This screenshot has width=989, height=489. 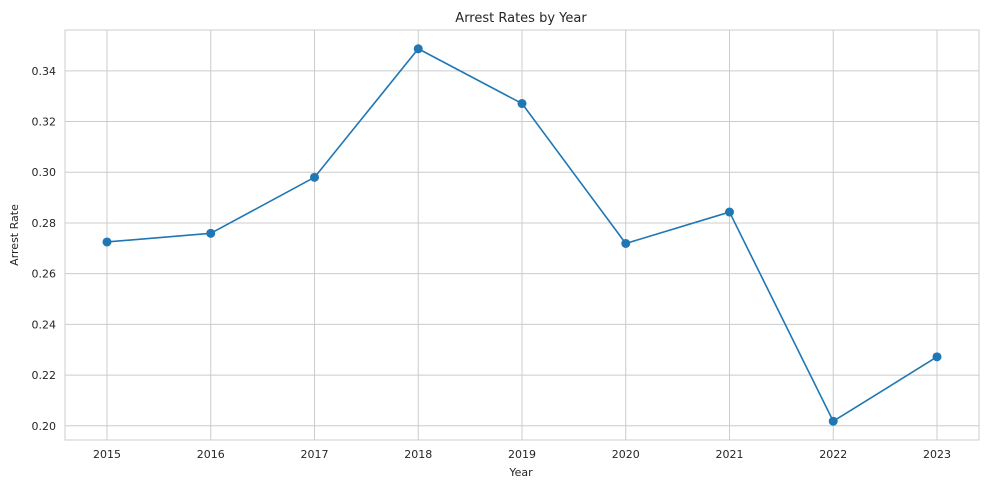 I want to click on y-tick-label: 0.20, so click(x=44, y=426).